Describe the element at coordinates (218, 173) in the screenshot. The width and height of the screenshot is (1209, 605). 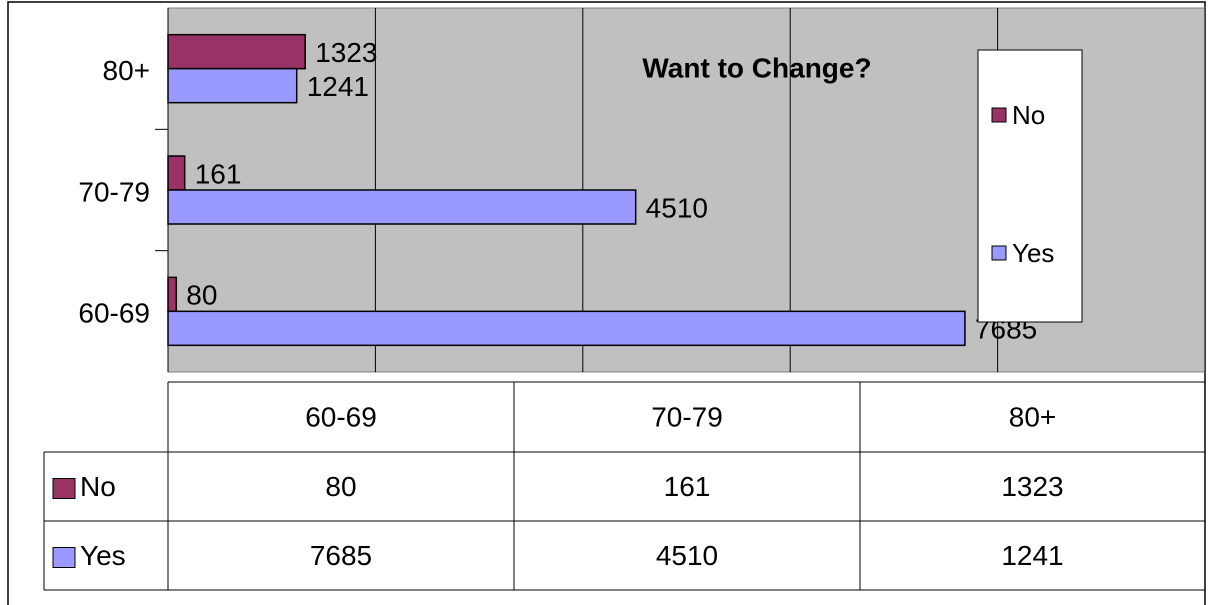
I see `data-label: 161` at that location.